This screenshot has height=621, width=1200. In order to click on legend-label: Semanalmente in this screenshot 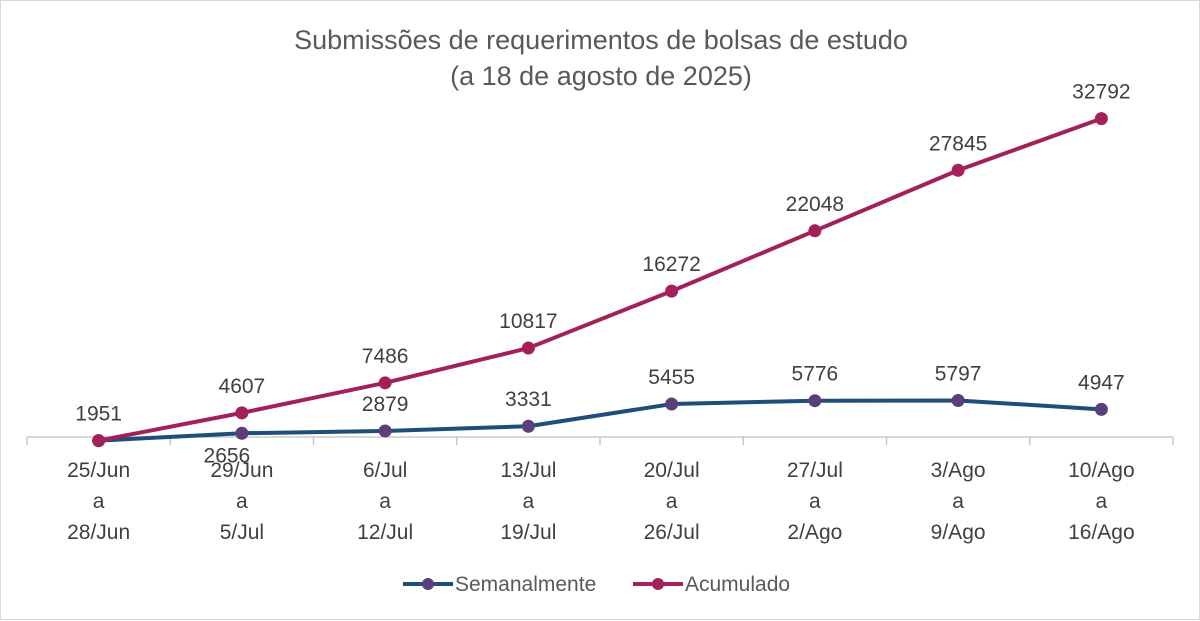, I will do `click(525, 584)`.